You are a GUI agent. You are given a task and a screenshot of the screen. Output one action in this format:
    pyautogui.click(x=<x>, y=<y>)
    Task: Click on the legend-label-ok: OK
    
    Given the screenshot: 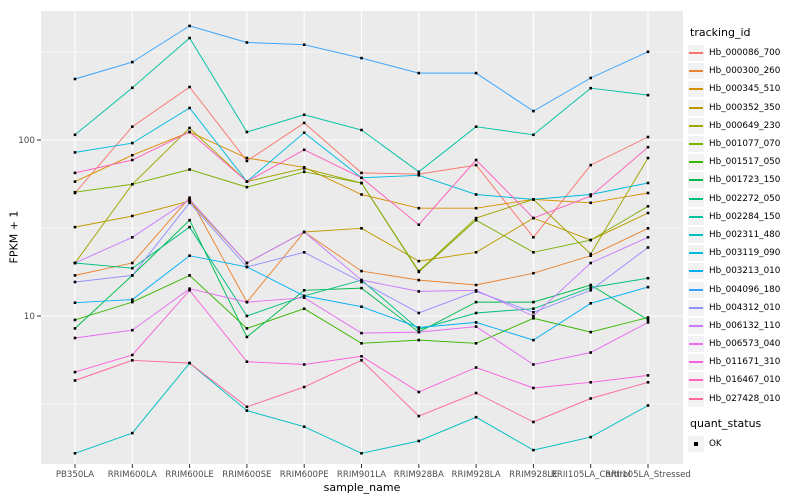 What is the action you would take?
    pyautogui.click(x=715, y=443)
    